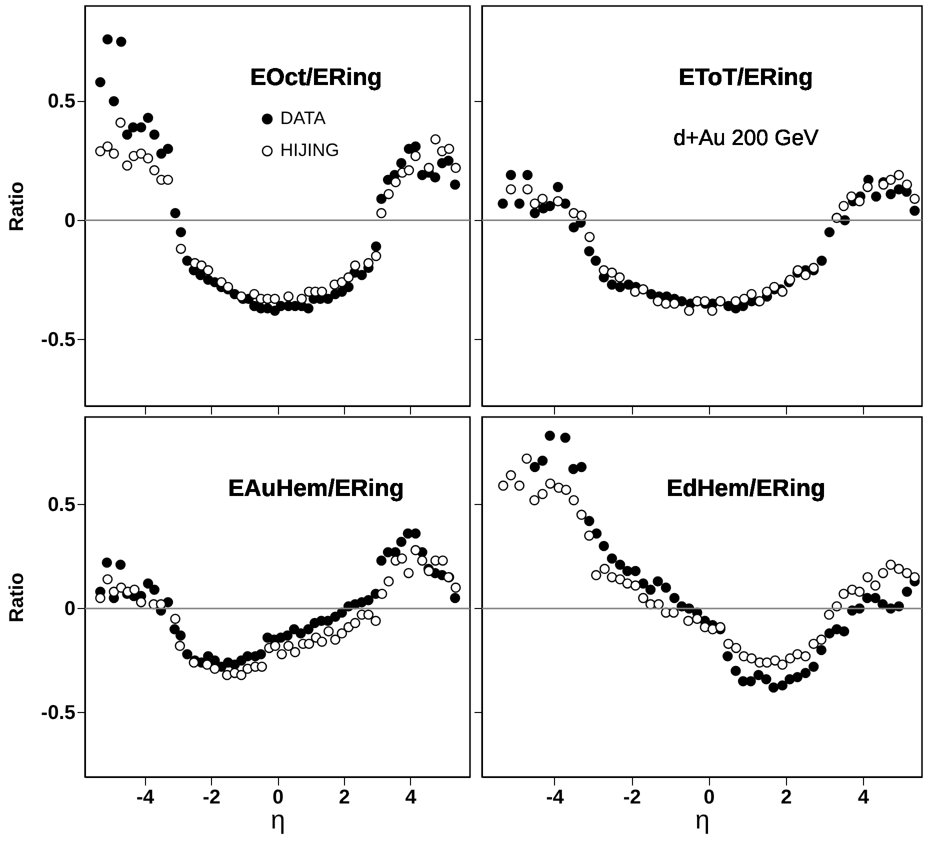 The width and height of the screenshot is (933, 852). What do you see at coordinates (746, 77) in the screenshot?
I see `text: EToT/ERing` at bounding box center [746, 77].